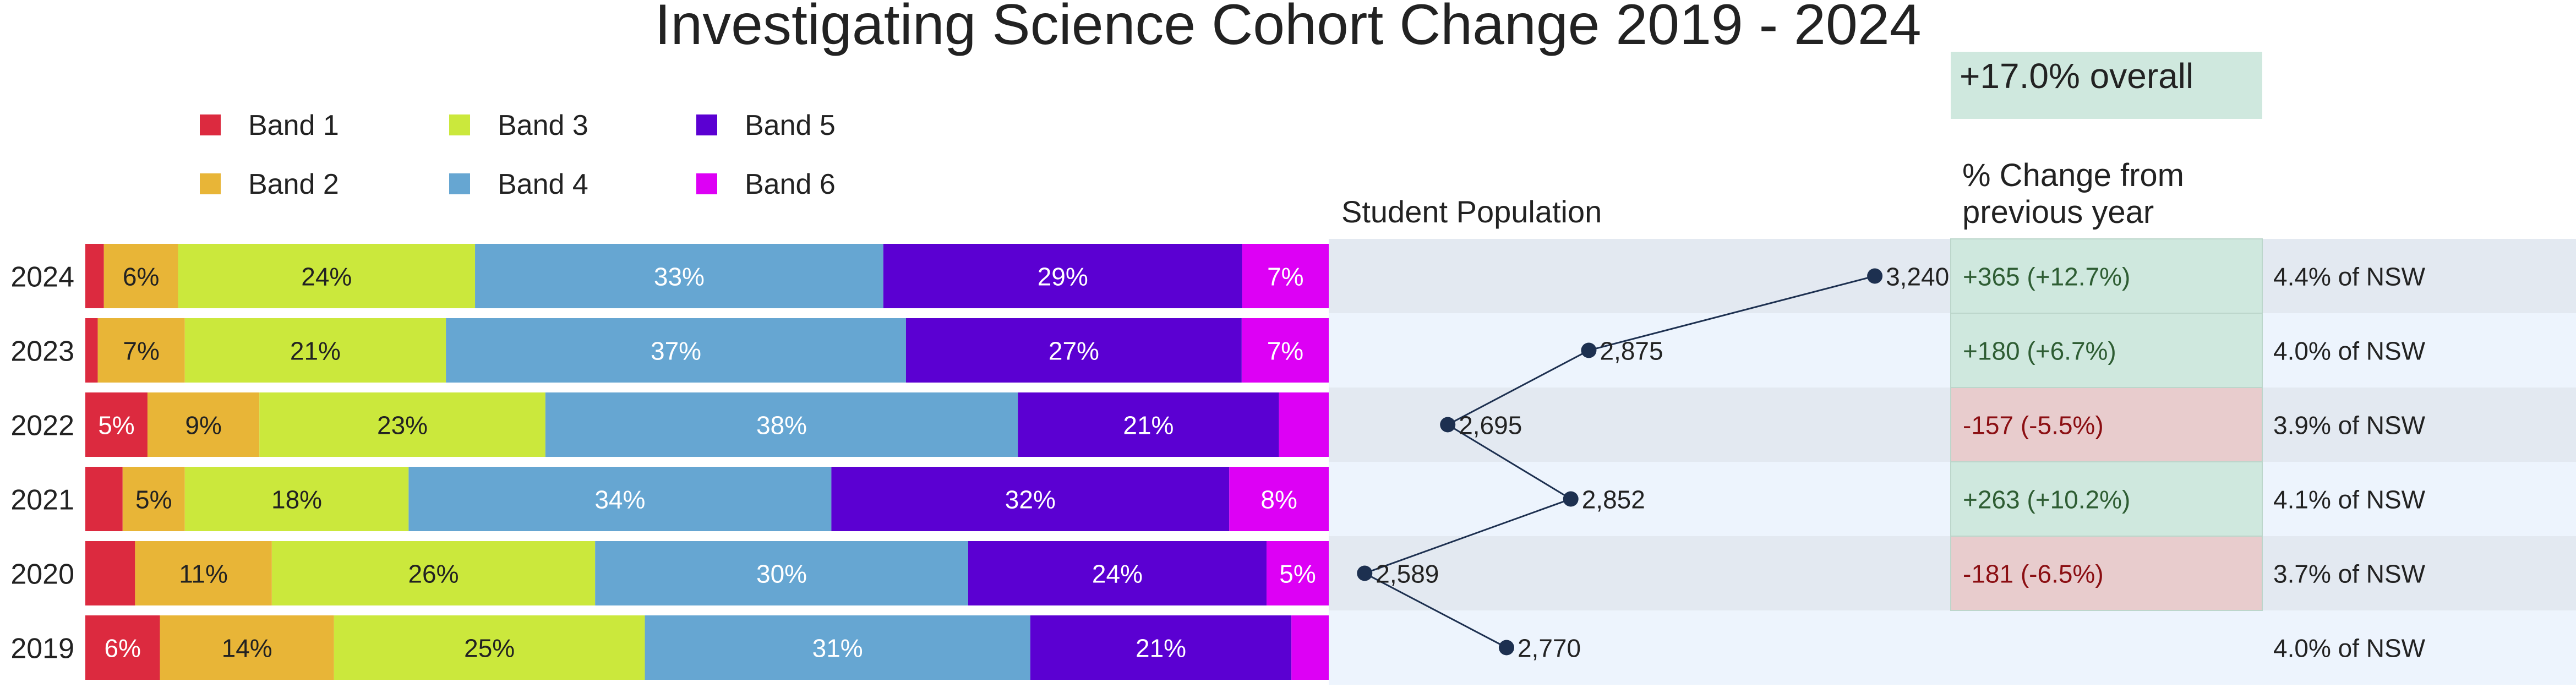  I want to click on year-label: 2023, so click(42, 352).